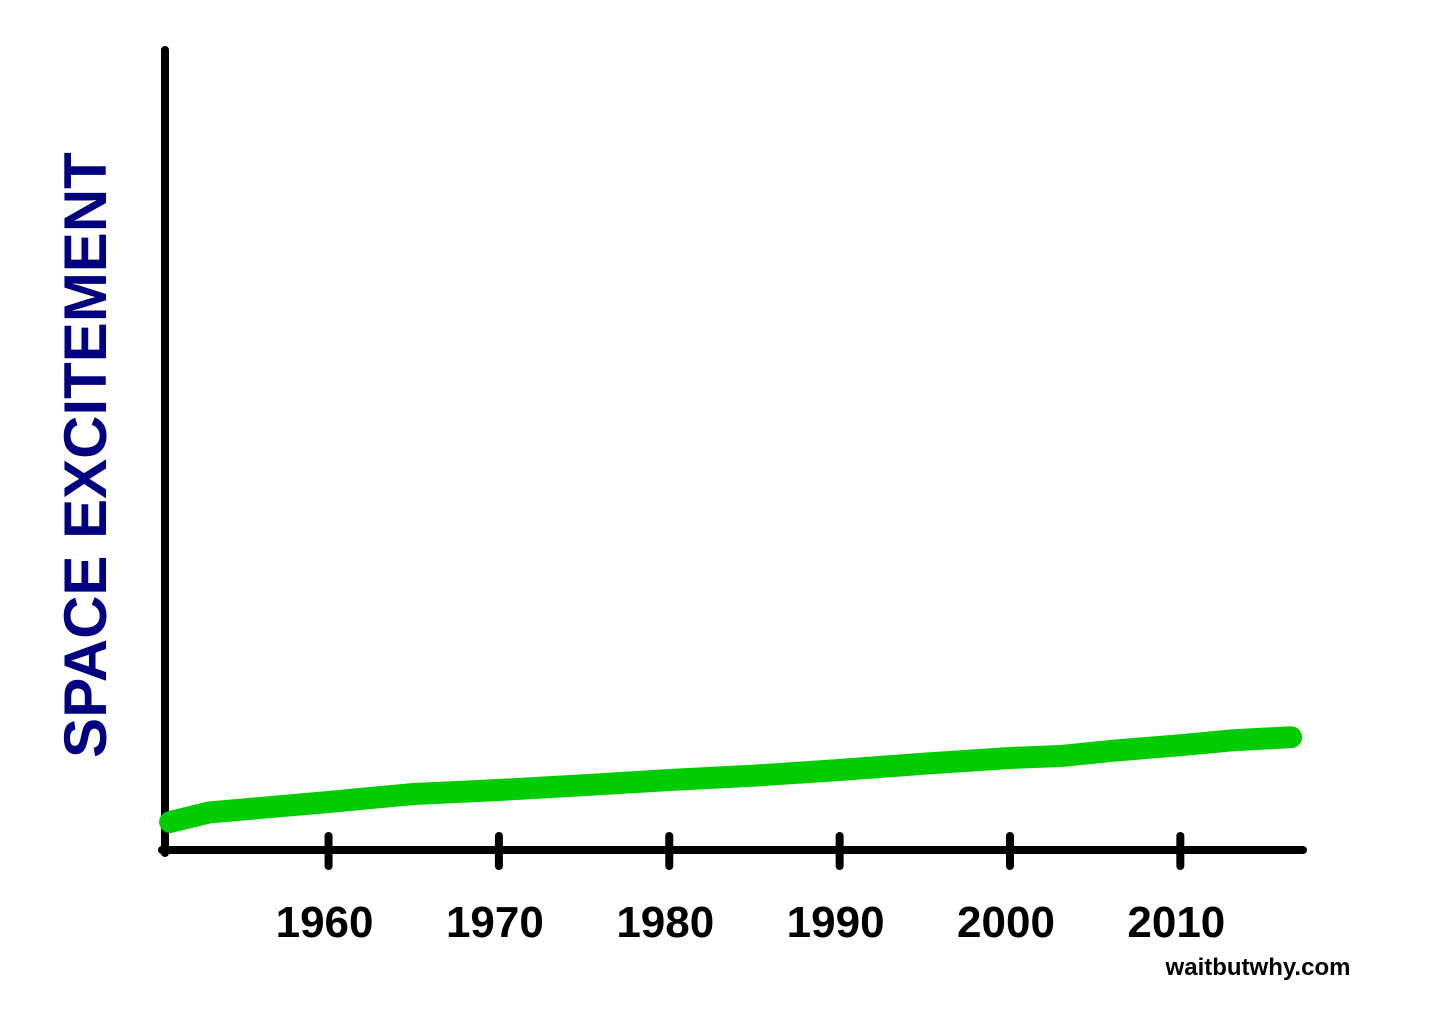 The height and width of the screenshot is (1011, 1436). What do you see at coordinates (1006, 922) in the screenshot?
I see `x-tick-label: 2000` at bounding box center [1006, 922].